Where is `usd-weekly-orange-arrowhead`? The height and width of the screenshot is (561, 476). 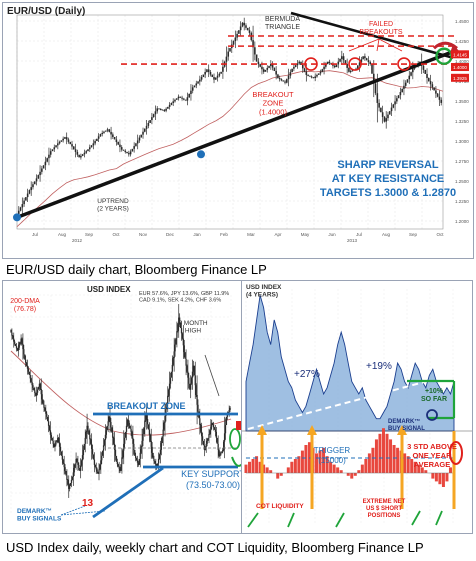
usd-weekly-orange-arrowhead is located at coordinates (402, 430).